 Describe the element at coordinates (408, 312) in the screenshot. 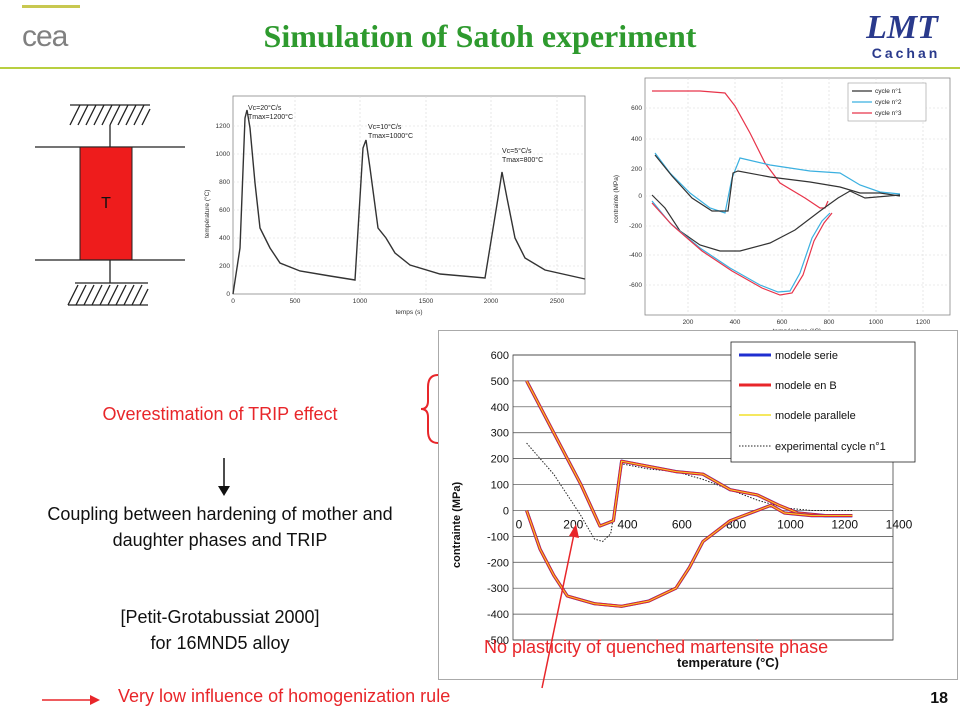

I see `x-axis-label: temps (s)` at that location.